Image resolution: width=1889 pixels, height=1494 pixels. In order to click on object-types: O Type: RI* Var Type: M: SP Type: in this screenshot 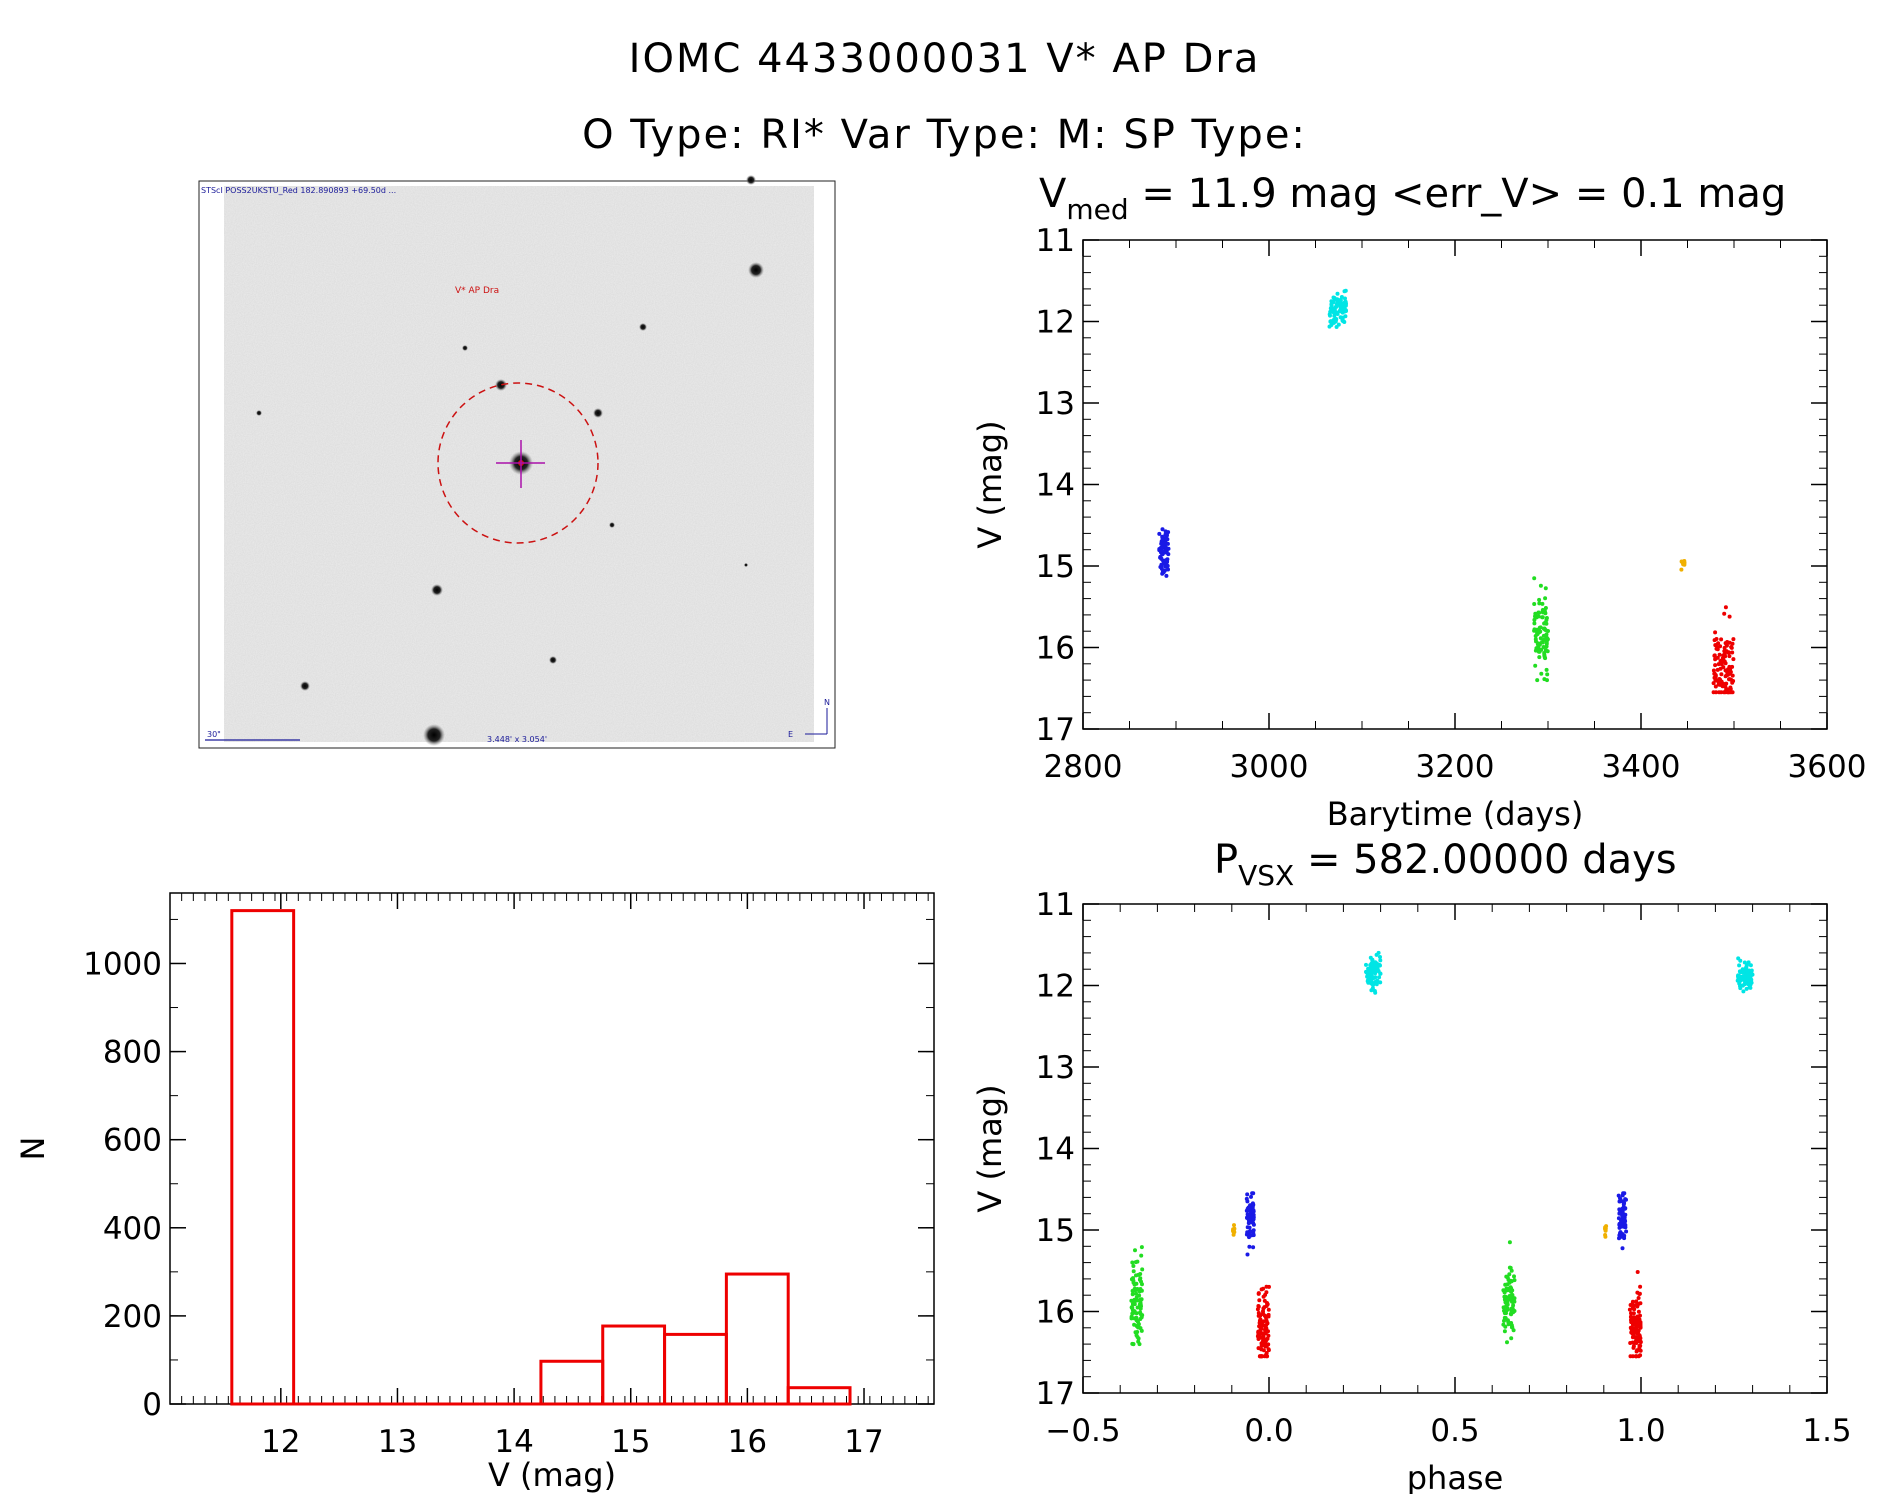, I will do `click(944, 135)`.